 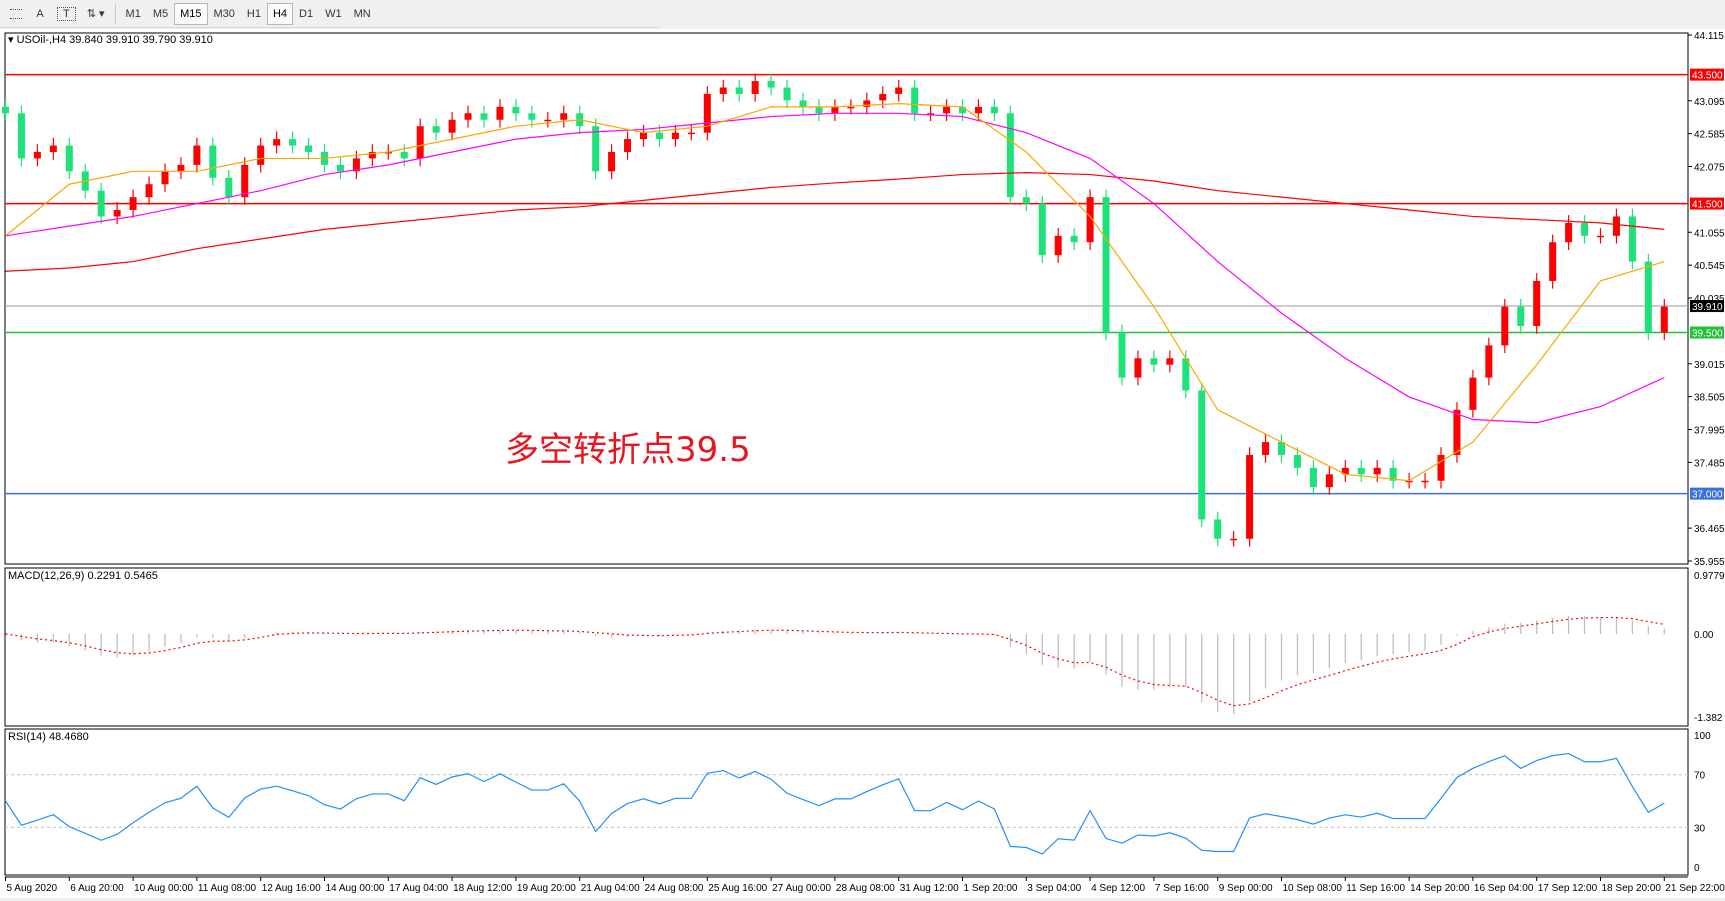 I want to click on timeframe-h1: H1, so click(x=253, y=13).